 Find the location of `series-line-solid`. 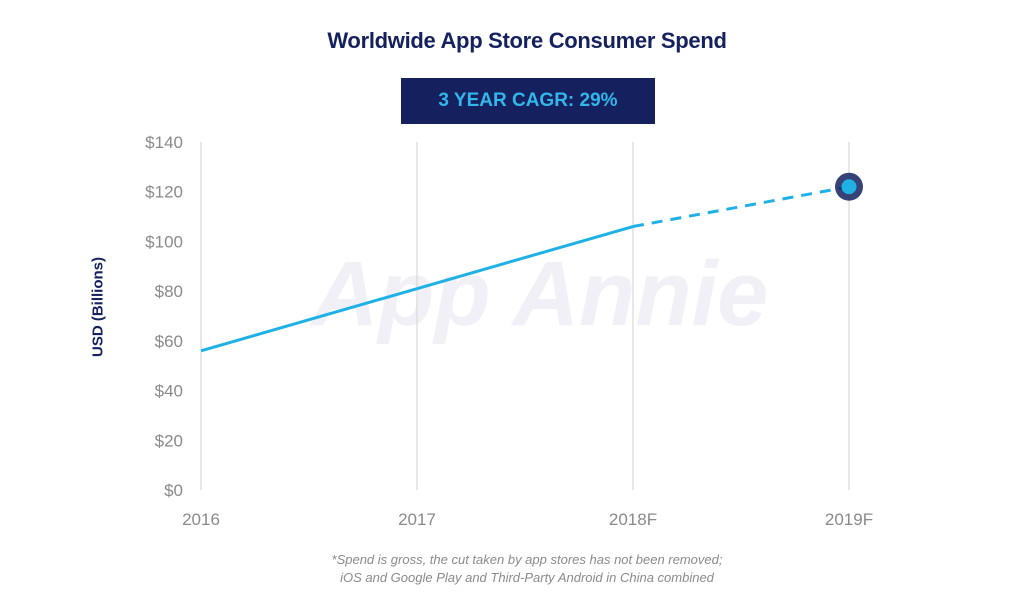

series-line-solid is located at coordinates (417, 289).